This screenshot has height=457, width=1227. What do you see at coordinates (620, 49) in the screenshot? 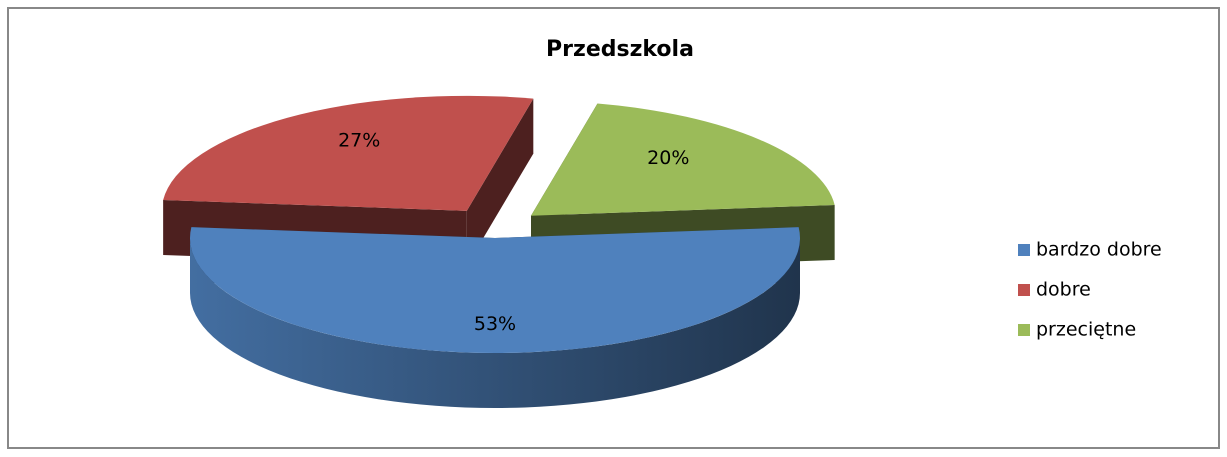
I see `chart-title: Przedszkola` at bounding box center [620, 49].